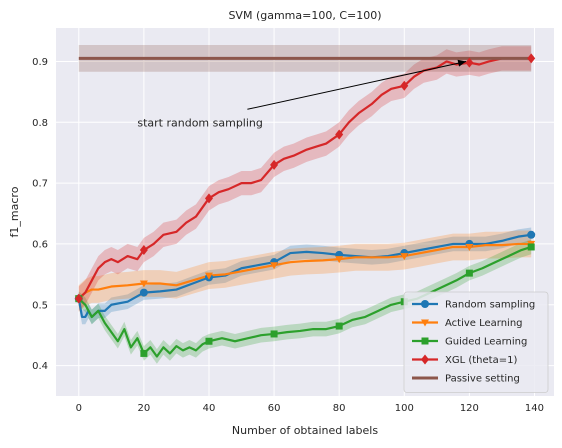 This screenshot has width=562, height=448. Describe the element at coordinates (357, 85) in the screenshot. I see `annotation-arrow` at that location.